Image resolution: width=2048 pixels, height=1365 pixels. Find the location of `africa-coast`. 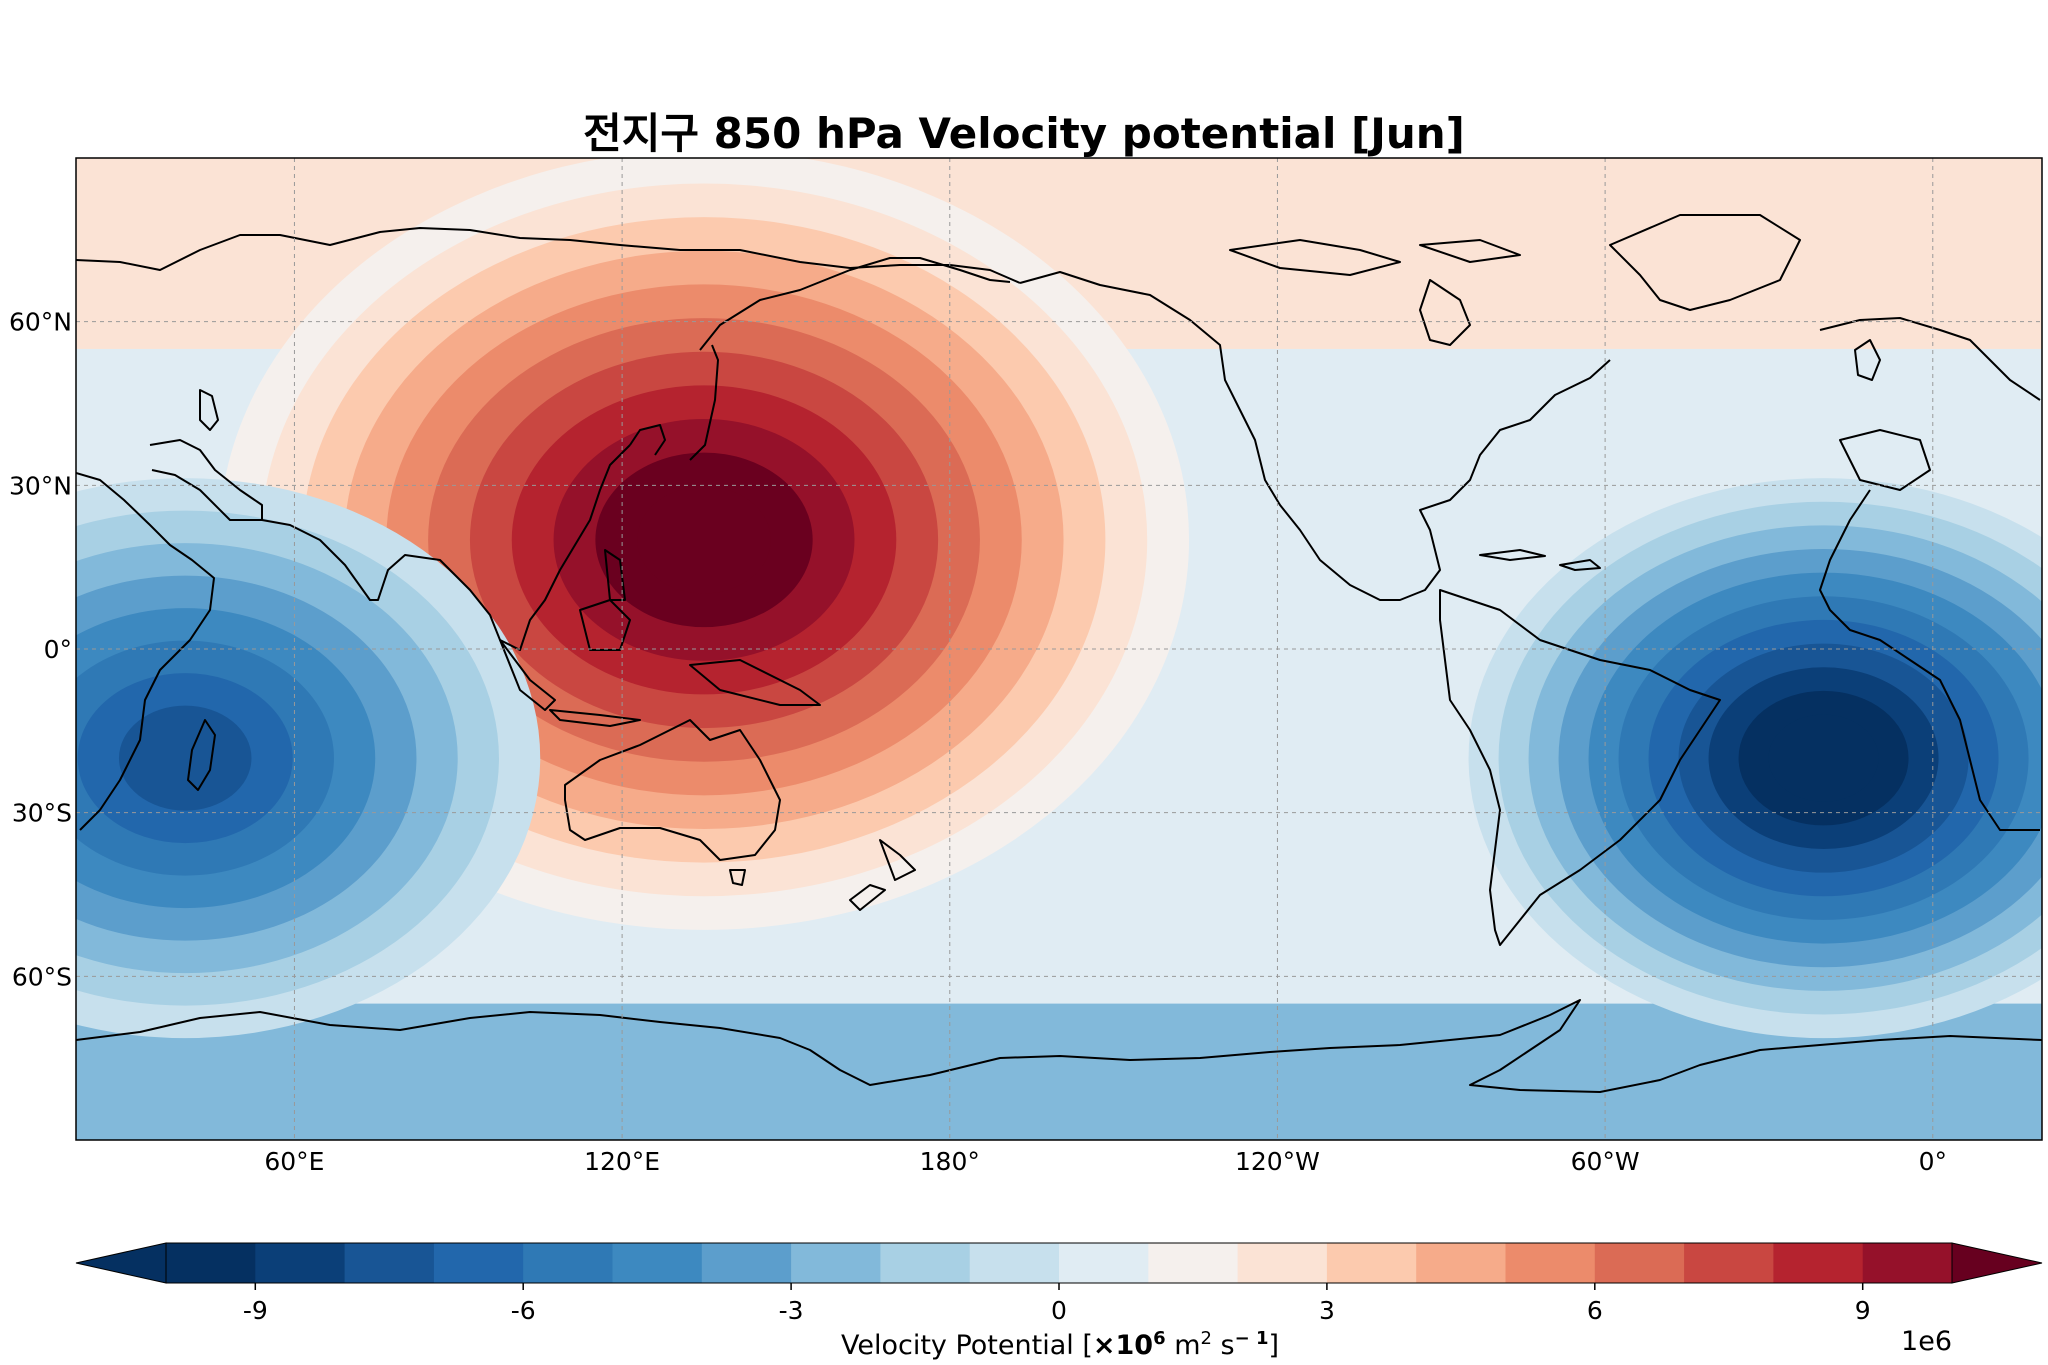

africa-coast is located at coordinates (145, 651).